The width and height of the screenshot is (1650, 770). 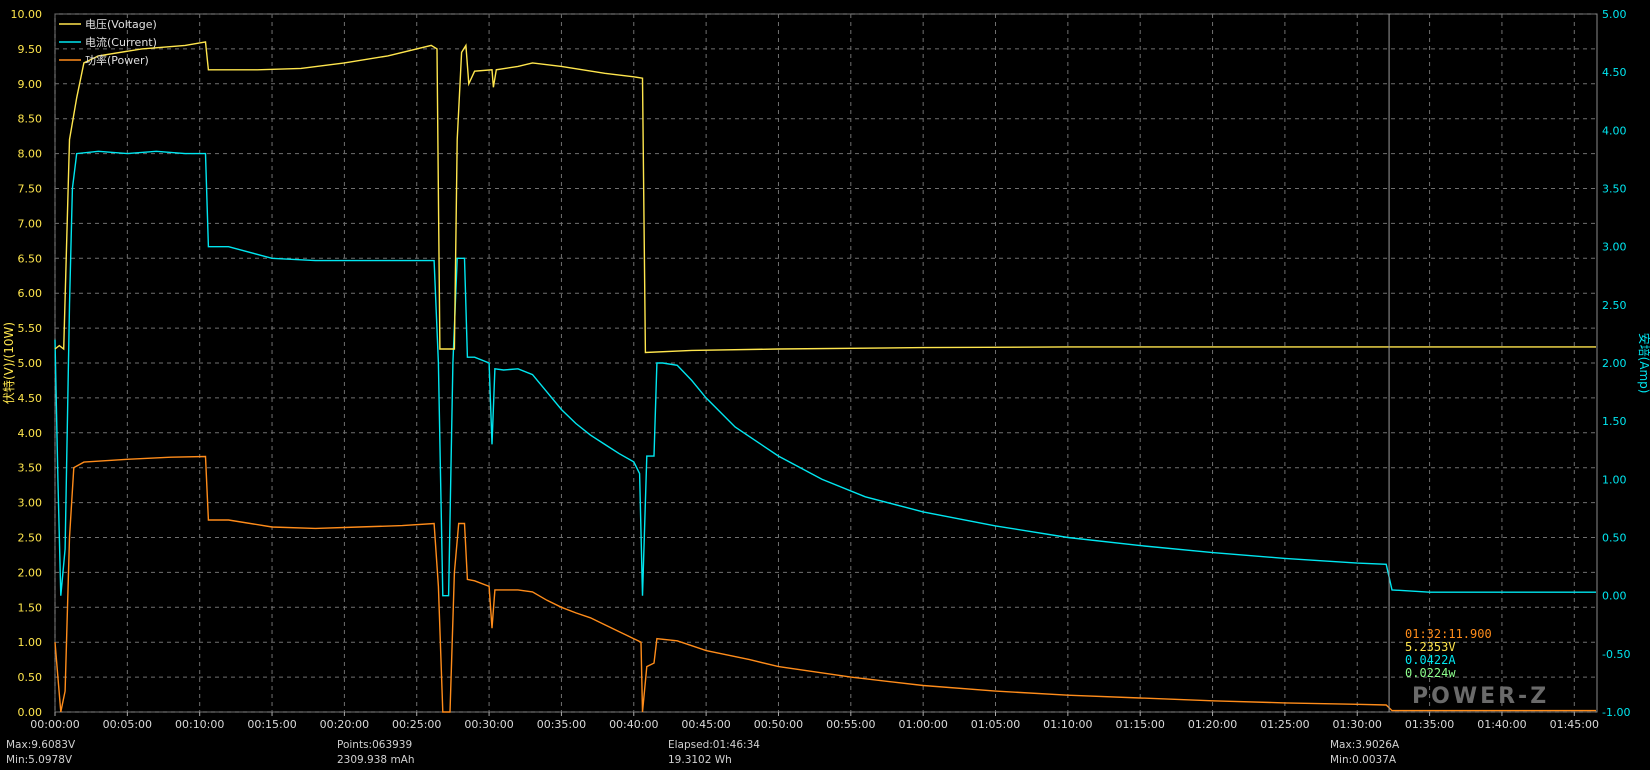 What do you see at coordinates (1284, 724) in the screenshot?
I see `x-tick-label: 01:25:00` at bounding box center [1284, 724].